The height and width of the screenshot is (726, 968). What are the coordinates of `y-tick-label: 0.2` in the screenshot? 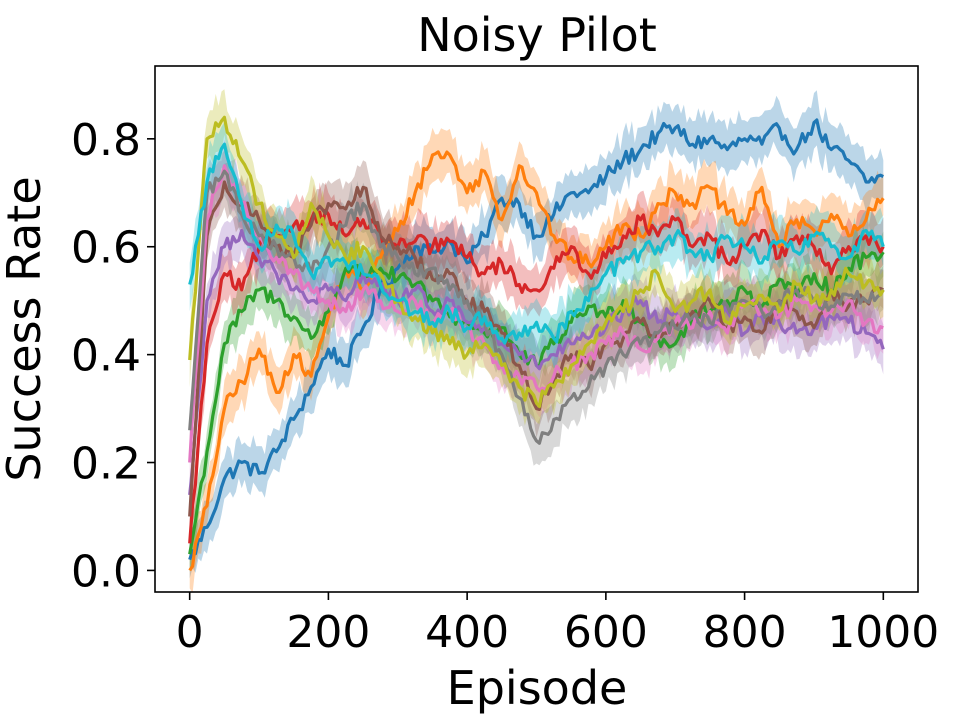 It's located at (106, 464).